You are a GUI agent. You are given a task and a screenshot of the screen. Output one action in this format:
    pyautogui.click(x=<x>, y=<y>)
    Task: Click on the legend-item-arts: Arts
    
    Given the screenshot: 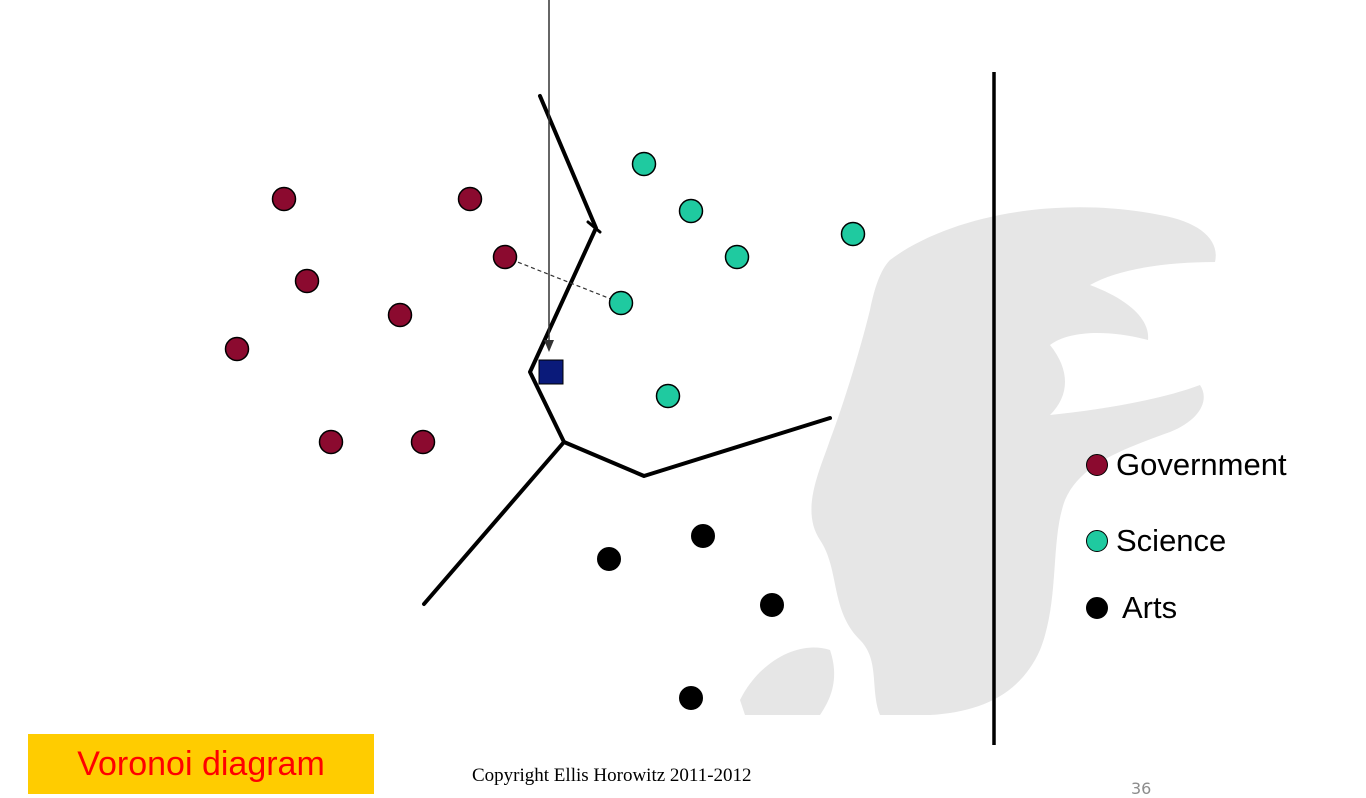 What is the action you would take?
    pyautogui.click(x=1131, y=608)
    